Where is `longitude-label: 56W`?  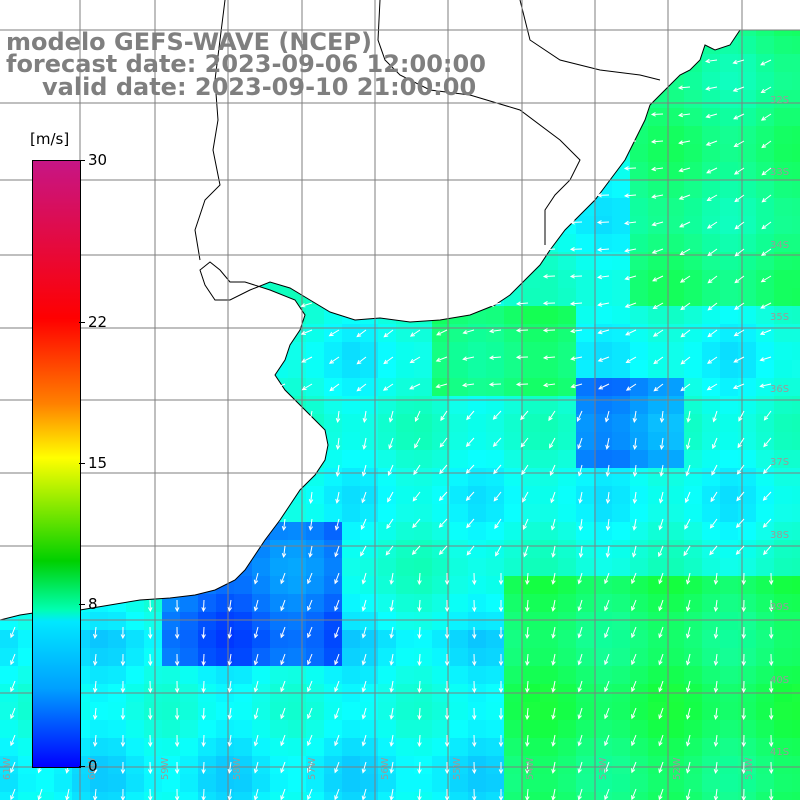 longitude-label: 56W is located at coordinates (385, 768).